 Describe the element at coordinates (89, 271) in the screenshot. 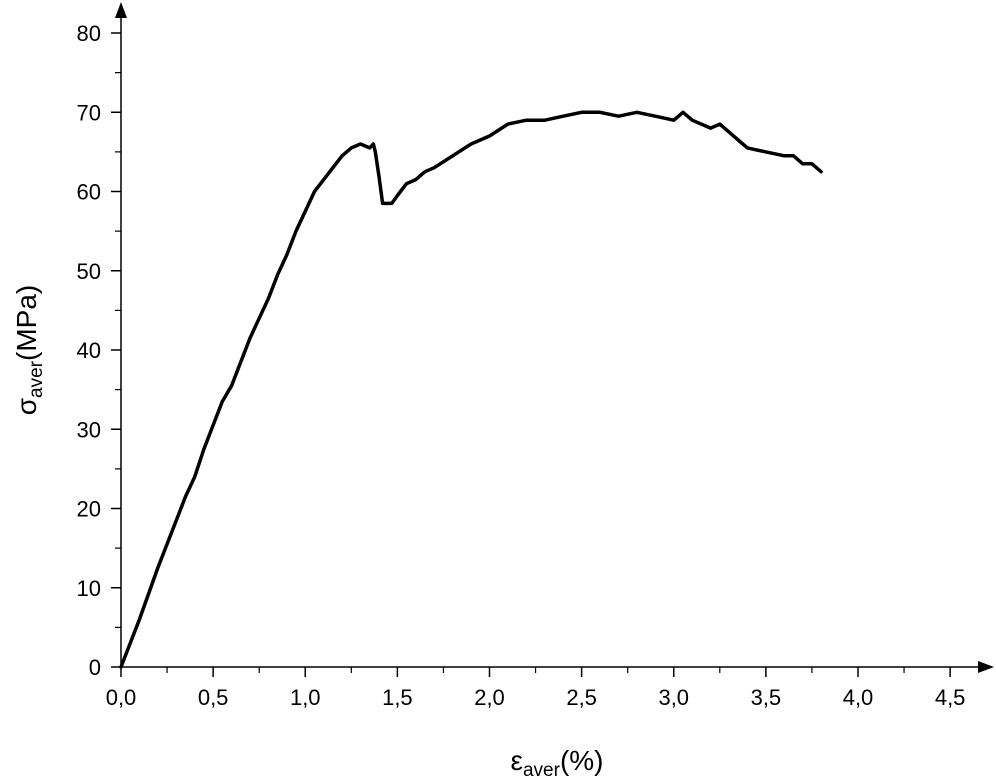

I see `y-tick-label: 50` at that location.